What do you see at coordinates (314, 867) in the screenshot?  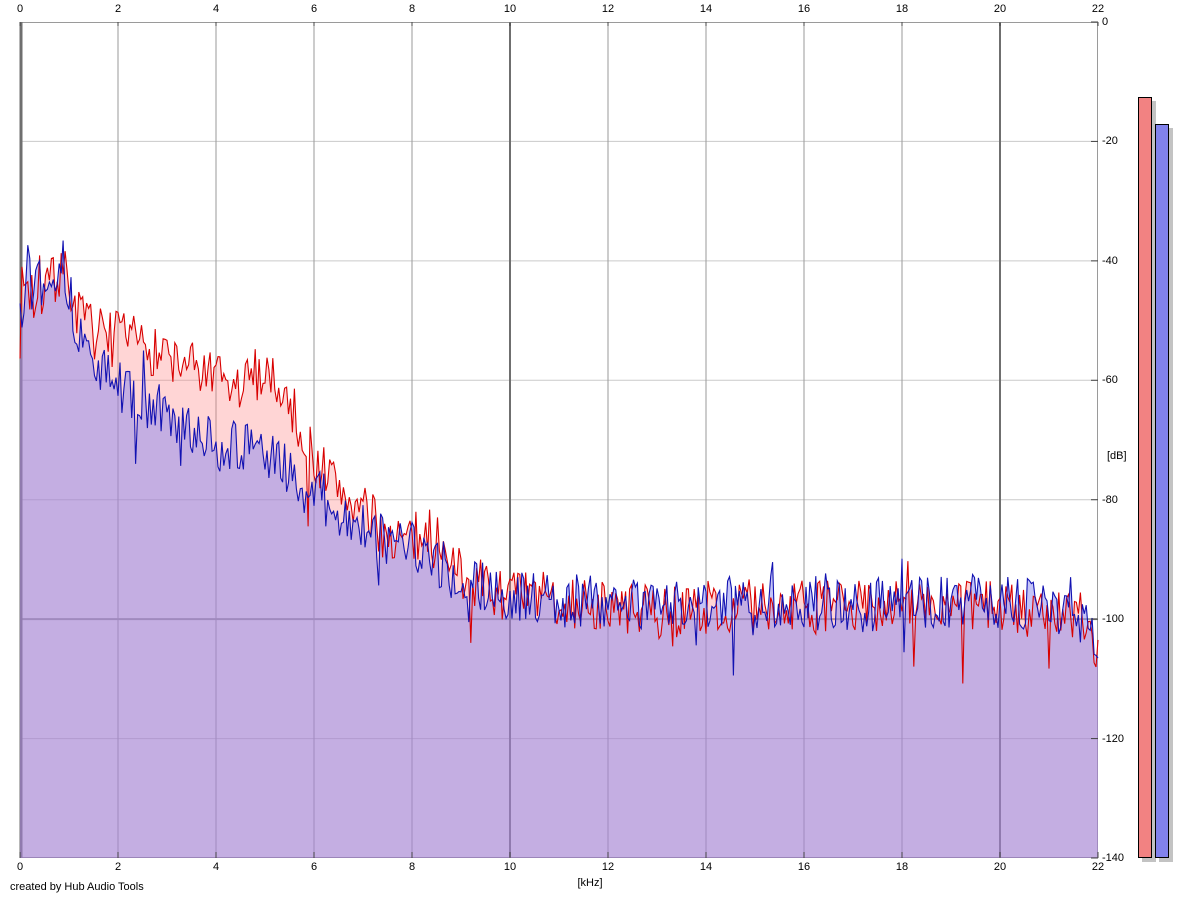 I see `x-axis-tick-label-bottom: 6` at bounding box center [314, 867].